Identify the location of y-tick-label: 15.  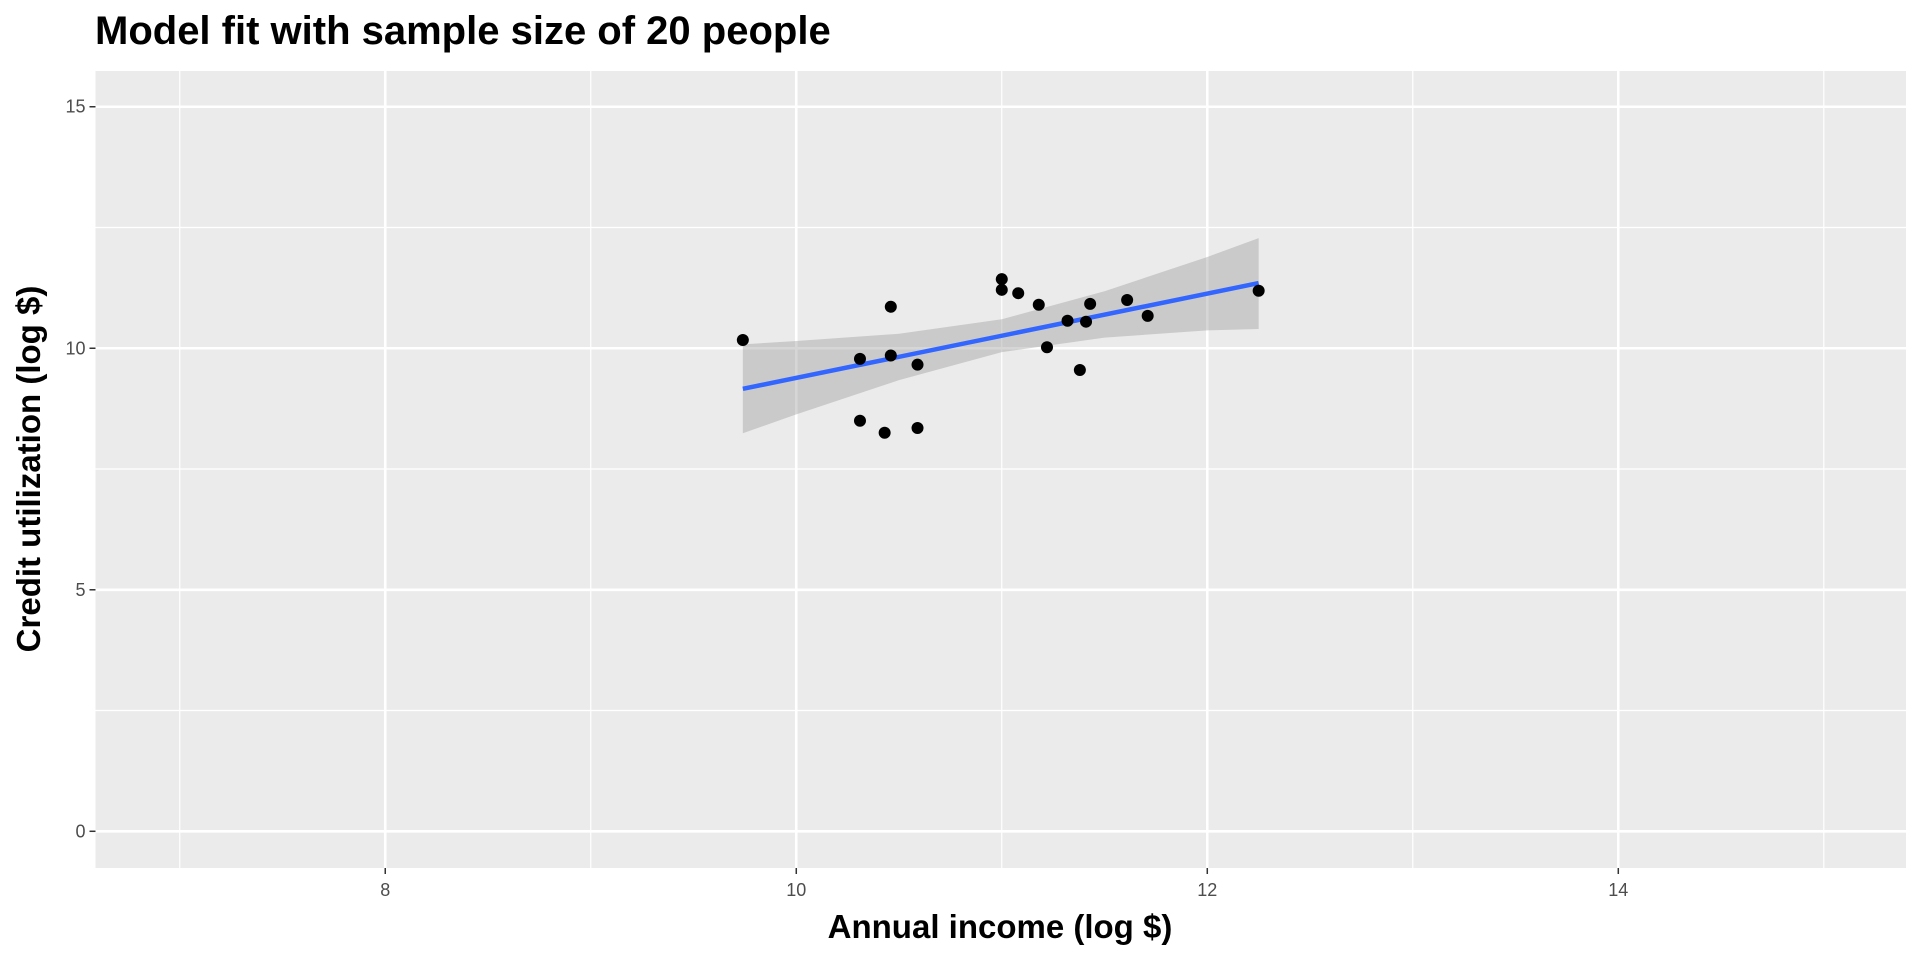
(75, 107).